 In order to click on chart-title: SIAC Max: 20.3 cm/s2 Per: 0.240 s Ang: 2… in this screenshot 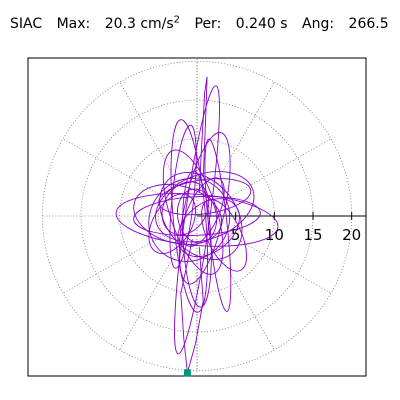, I will do `click(204, 23)`.